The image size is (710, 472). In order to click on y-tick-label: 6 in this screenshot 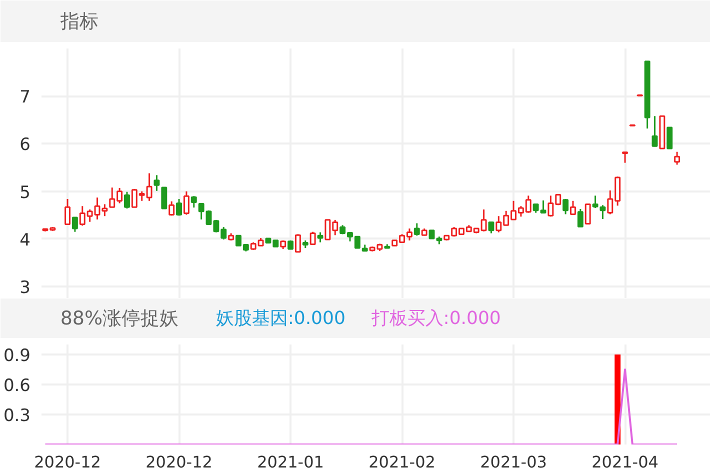, I will do `click(25, 145)`.